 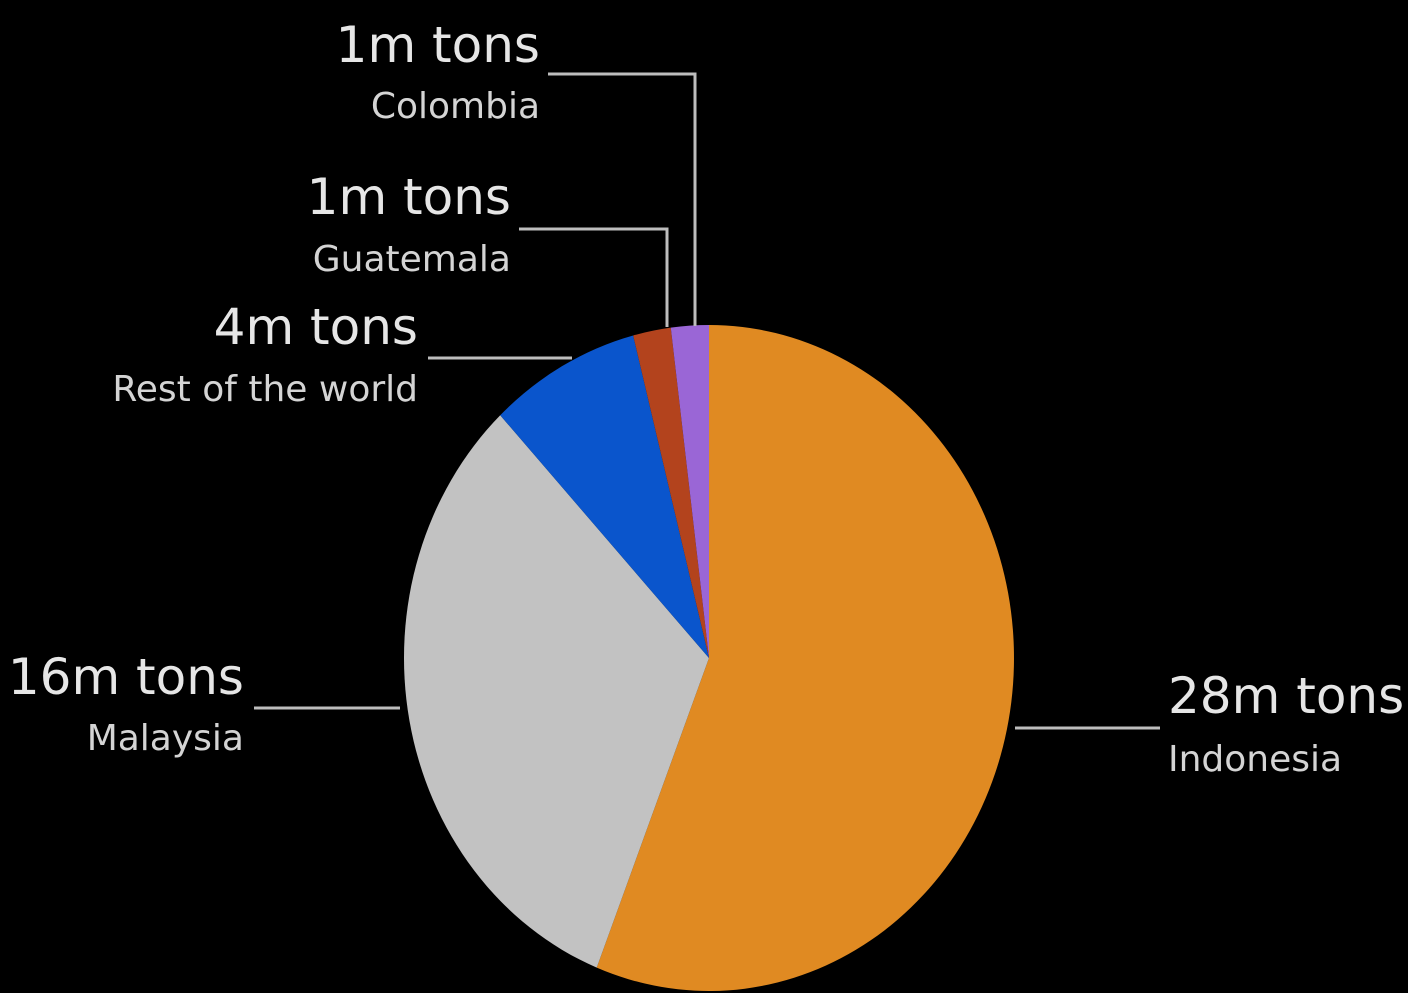 I want to click on label-indonesia: 28m tons Indonesia, so click(x=1286, y=723).